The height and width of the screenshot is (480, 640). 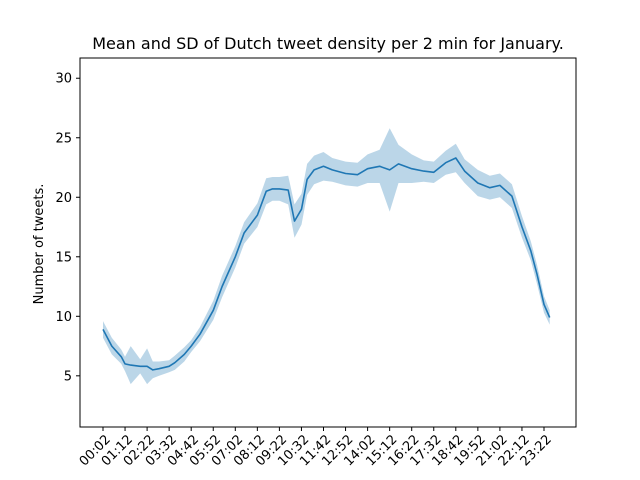 What do you see at coordinates (63, 317) in the screenshot?
I see `y-tick-label: 10` at bounding box center [63, 317].